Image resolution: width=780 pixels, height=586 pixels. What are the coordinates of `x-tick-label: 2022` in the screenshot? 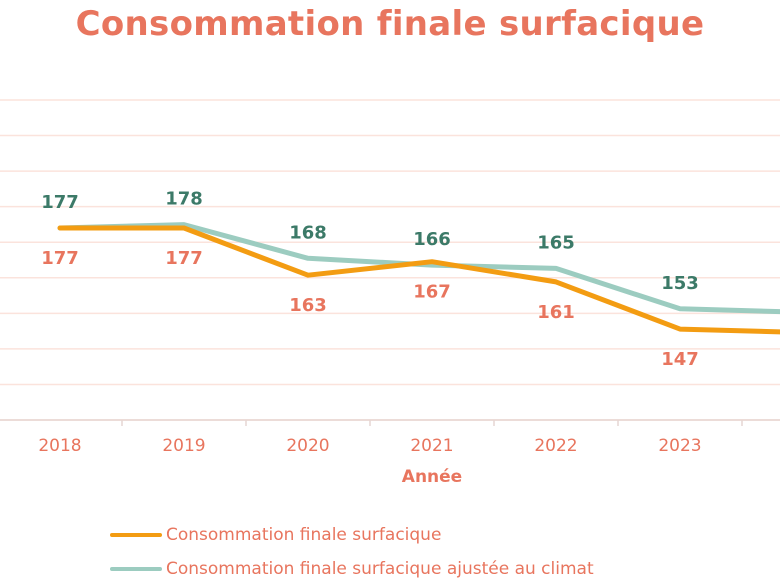 It's located at (555, 446).